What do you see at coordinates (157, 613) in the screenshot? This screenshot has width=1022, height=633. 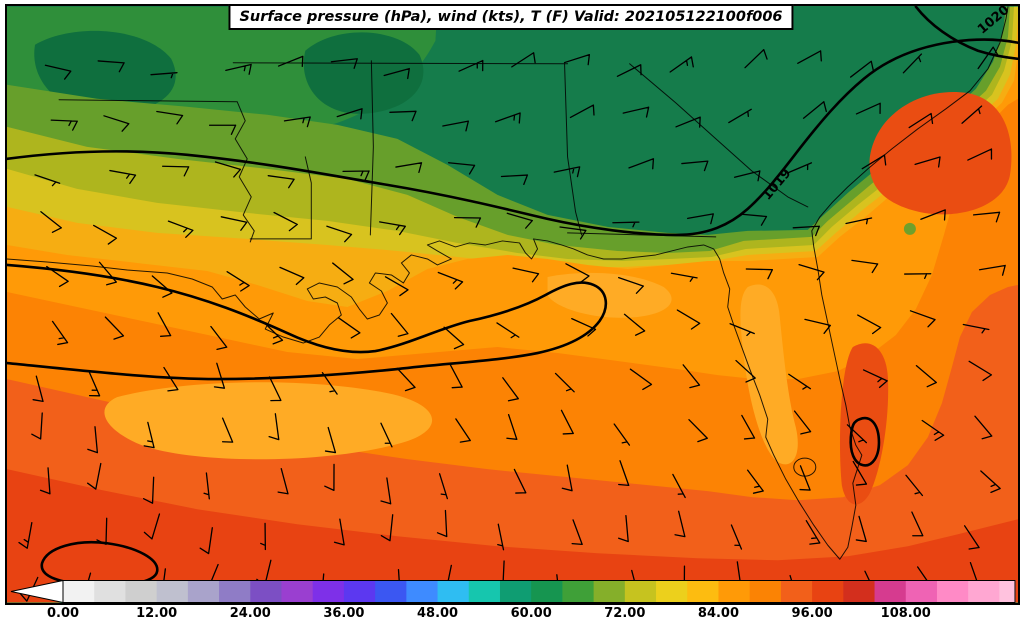 I see `colorbar-tick-label: 12.00` at bounding box center [157, 613].